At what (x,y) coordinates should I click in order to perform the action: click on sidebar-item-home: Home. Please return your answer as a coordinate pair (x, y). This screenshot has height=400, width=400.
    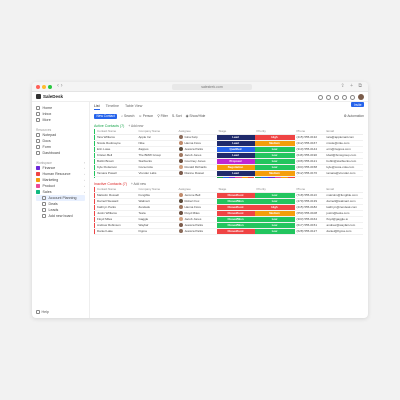
    Looking at the image, I should click on (60, 108).